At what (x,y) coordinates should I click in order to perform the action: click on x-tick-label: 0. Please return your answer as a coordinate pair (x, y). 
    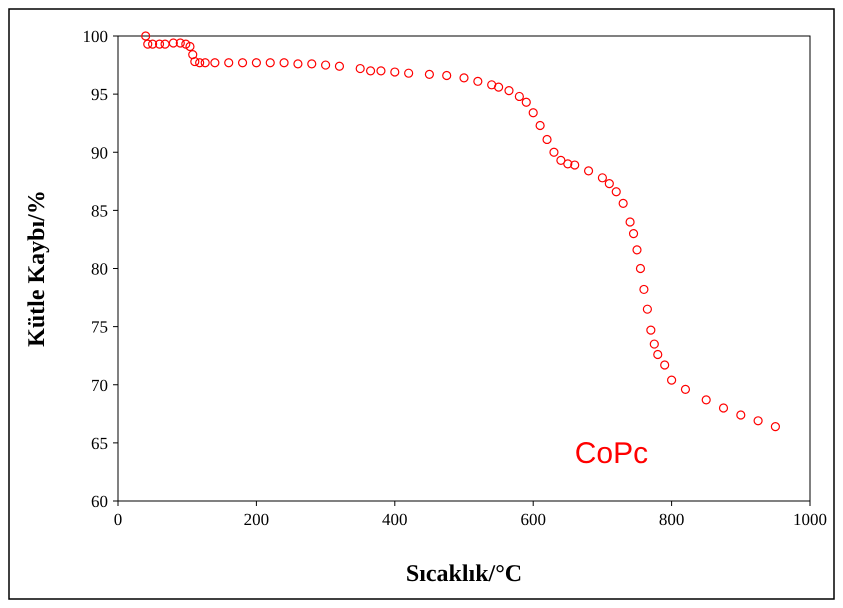
    Looking at the image, I should click on (118, 519).